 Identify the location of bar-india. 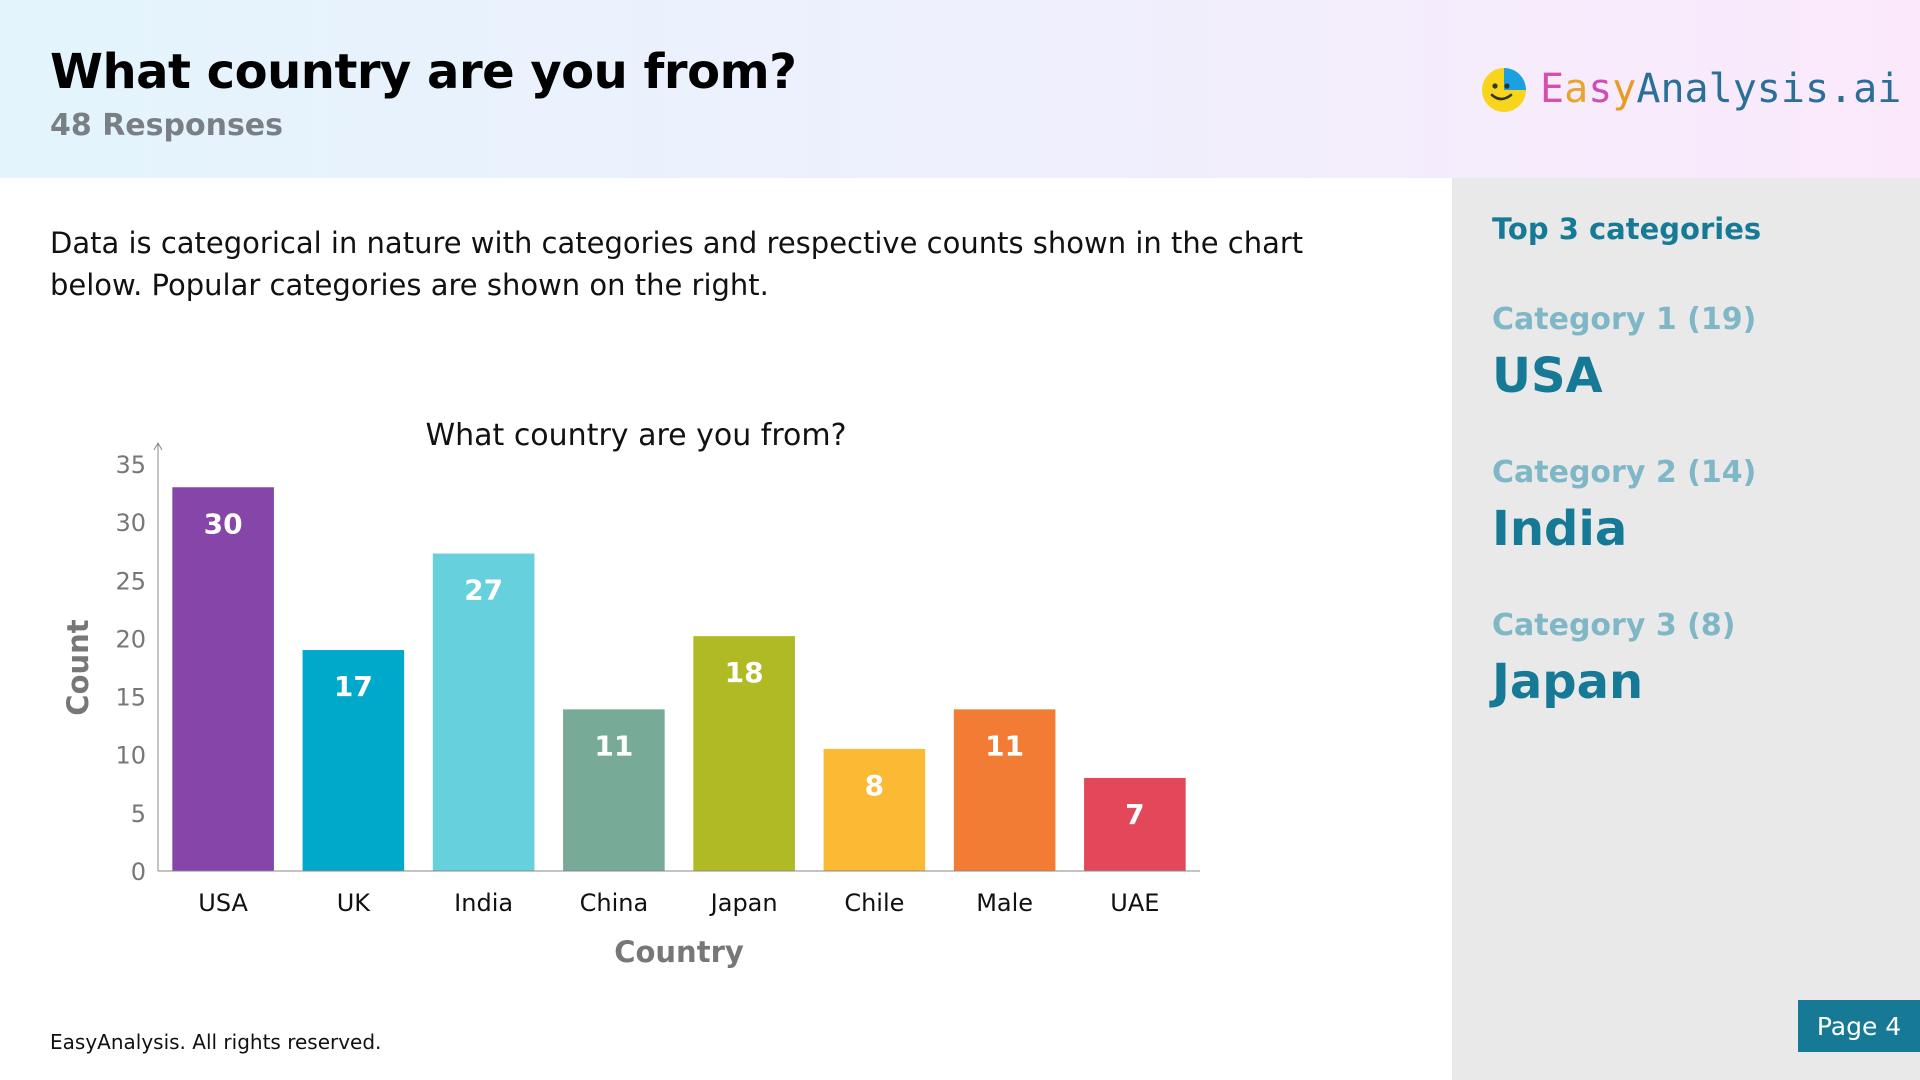
(483, 712).